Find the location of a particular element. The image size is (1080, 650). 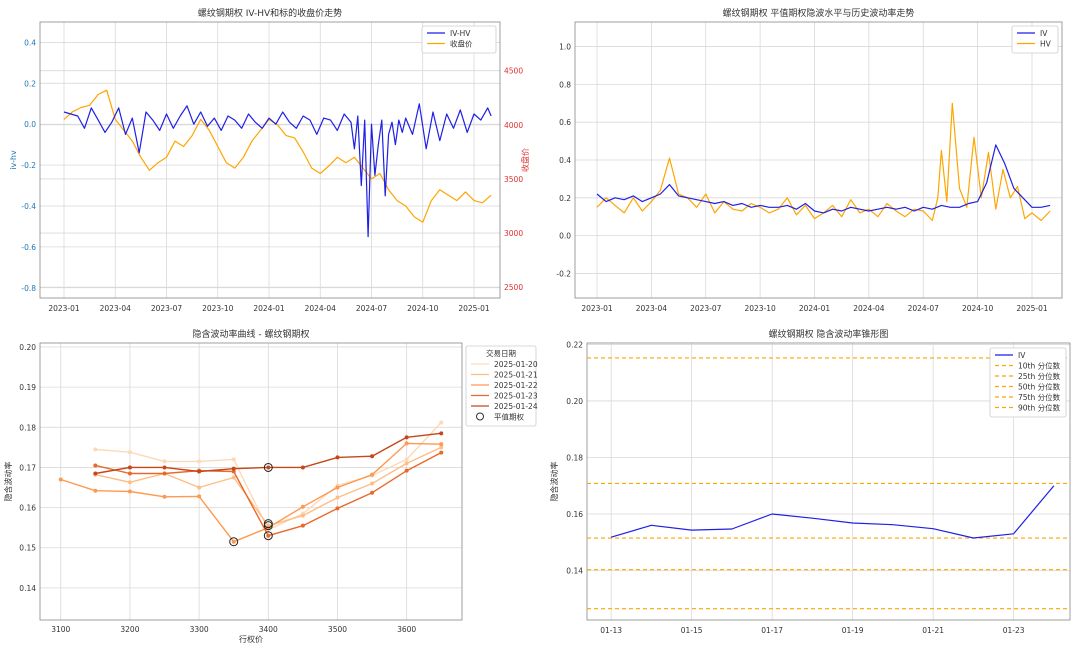

c1-y2tick-label: 3000 is located at coordinates (513, 233).